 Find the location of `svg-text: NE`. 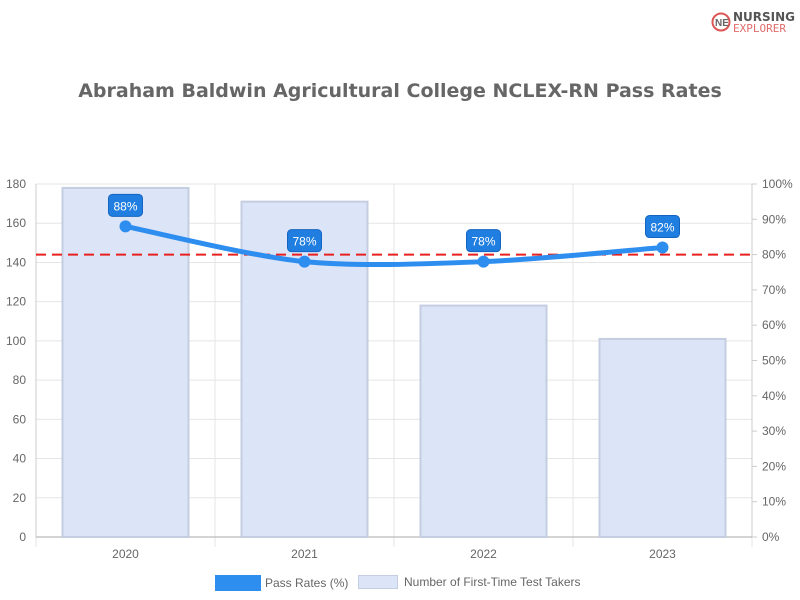

svg-text: NE is located at coordinates (722, 23).